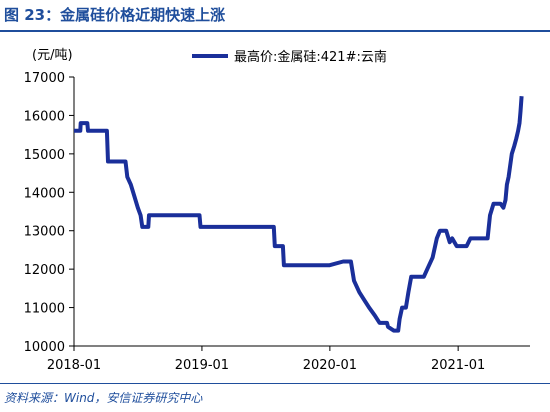 The width and height of the screenshot is (550, 412). I want to click on title-divider, so click(275, 31).